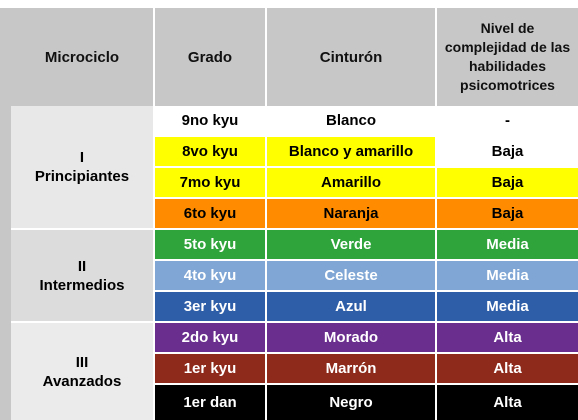 This screenshot has width=578, height=420. I want to click on row-grado-cell: 2do kyu, so click(210, 337).